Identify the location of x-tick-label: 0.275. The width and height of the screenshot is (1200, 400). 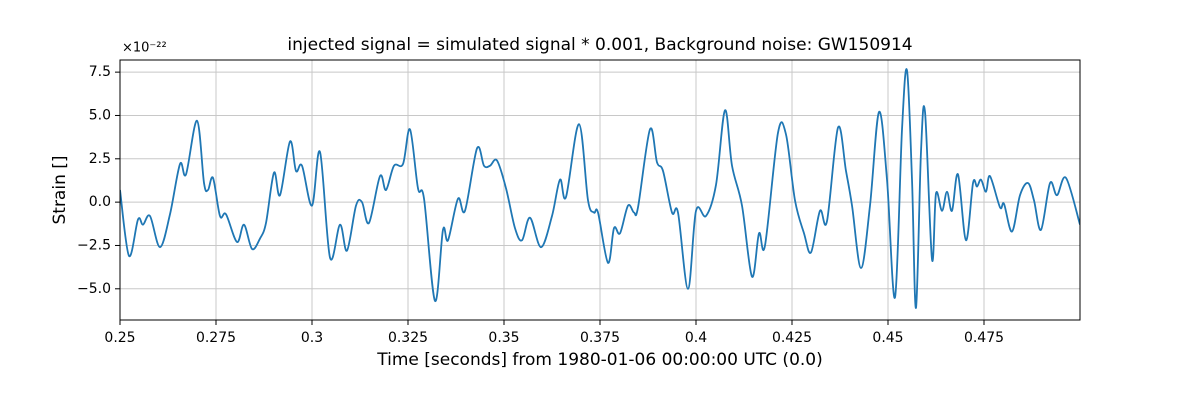
(216, 338).